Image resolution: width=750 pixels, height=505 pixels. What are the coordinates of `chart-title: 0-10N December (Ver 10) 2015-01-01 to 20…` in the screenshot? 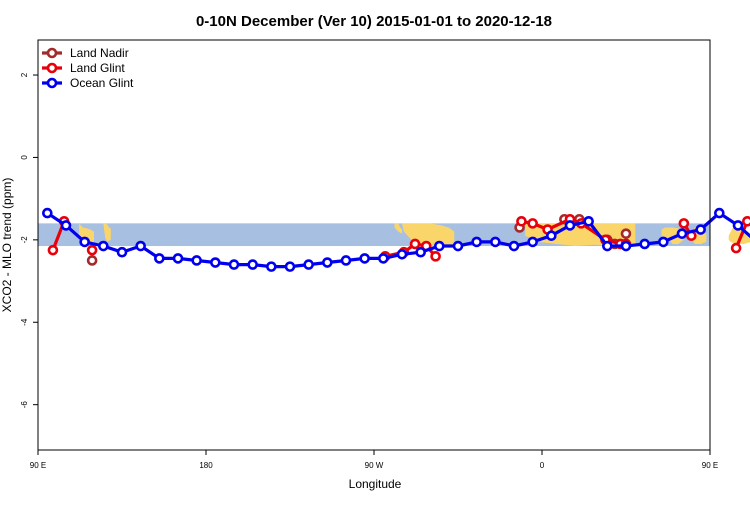 It's located at (374, 21).